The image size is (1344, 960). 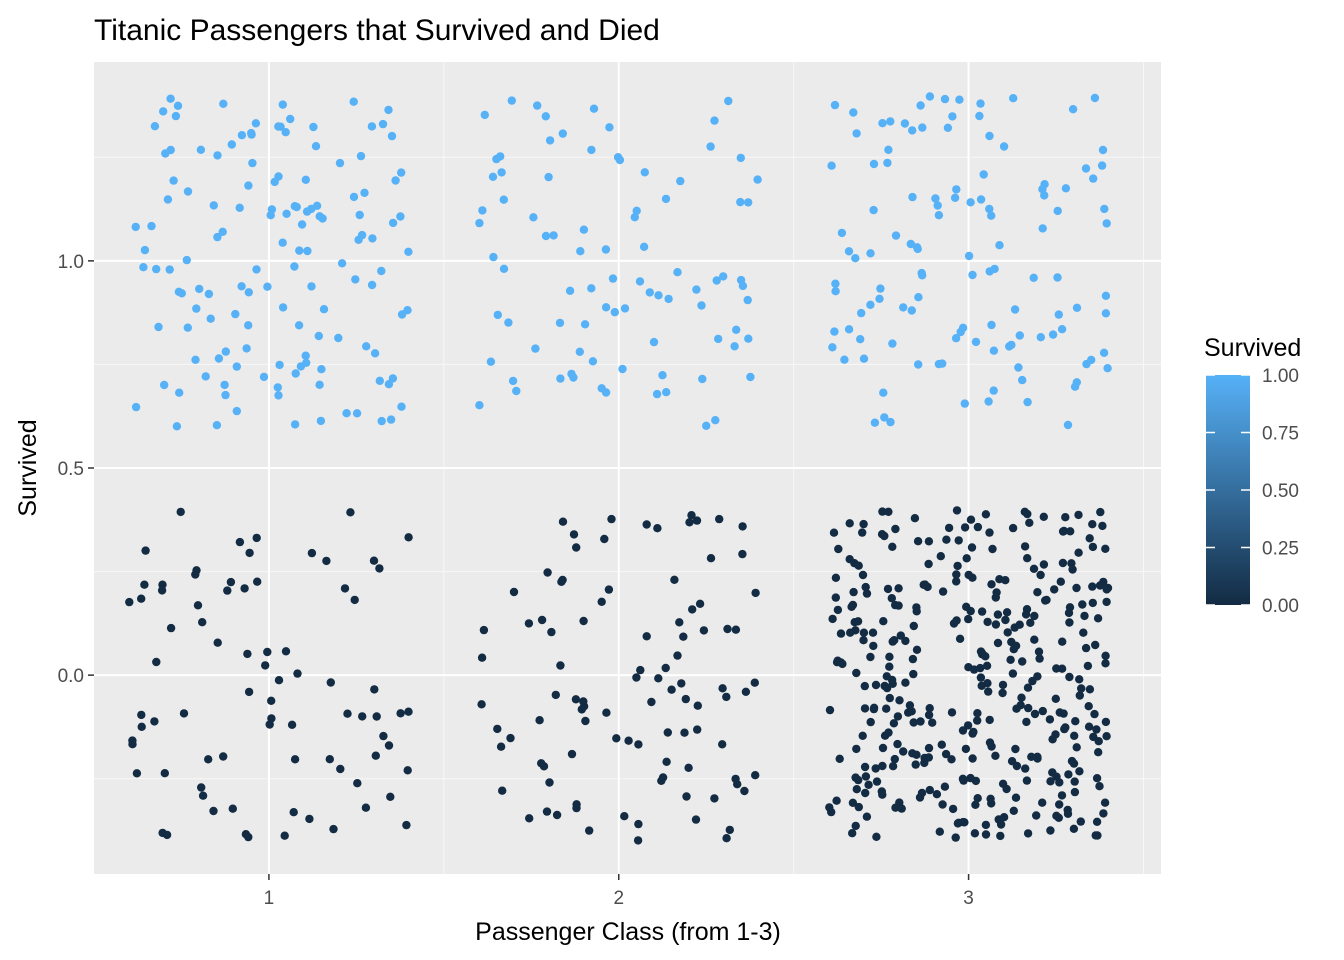 I want to click on legend-tick-label: 0.25, so click(x=1280, y=549).